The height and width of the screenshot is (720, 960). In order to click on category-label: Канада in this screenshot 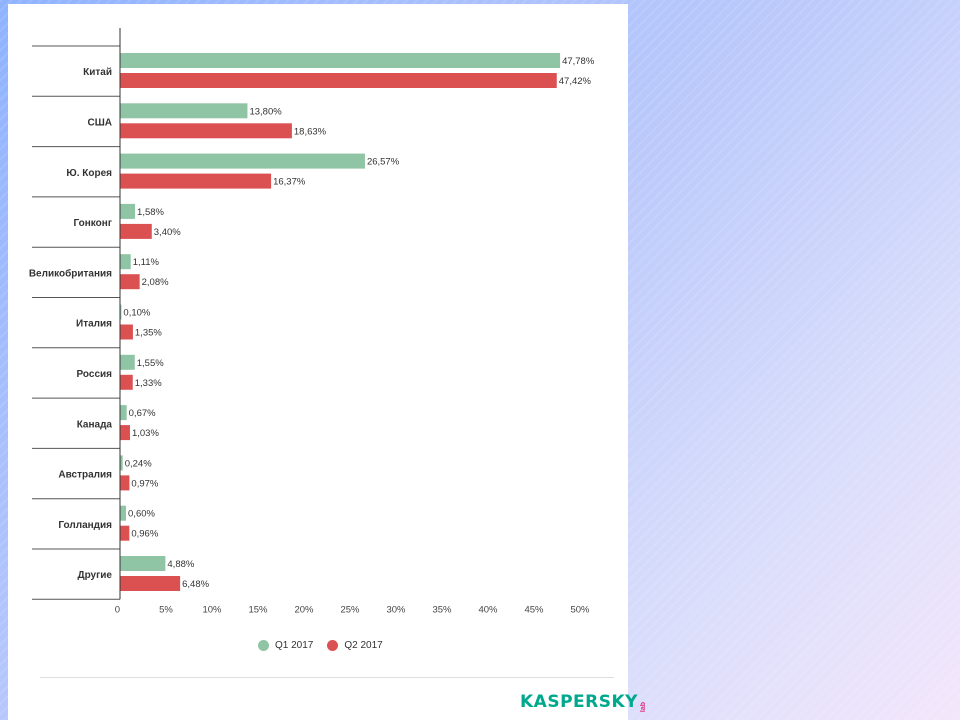, I will do `click(95, 424)`.